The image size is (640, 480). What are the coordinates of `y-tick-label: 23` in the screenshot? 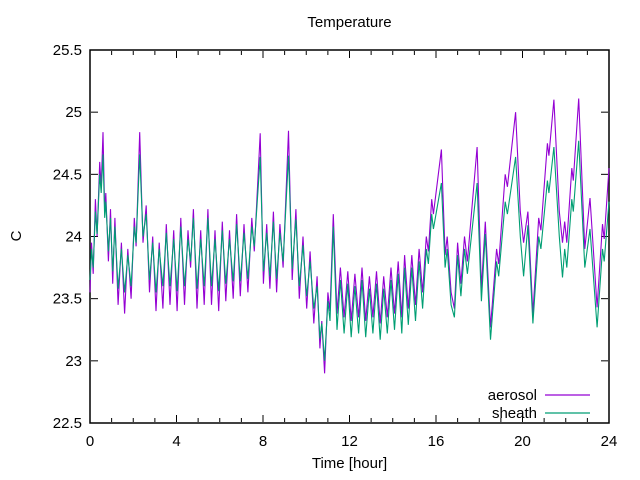 It's located at (73, 361).